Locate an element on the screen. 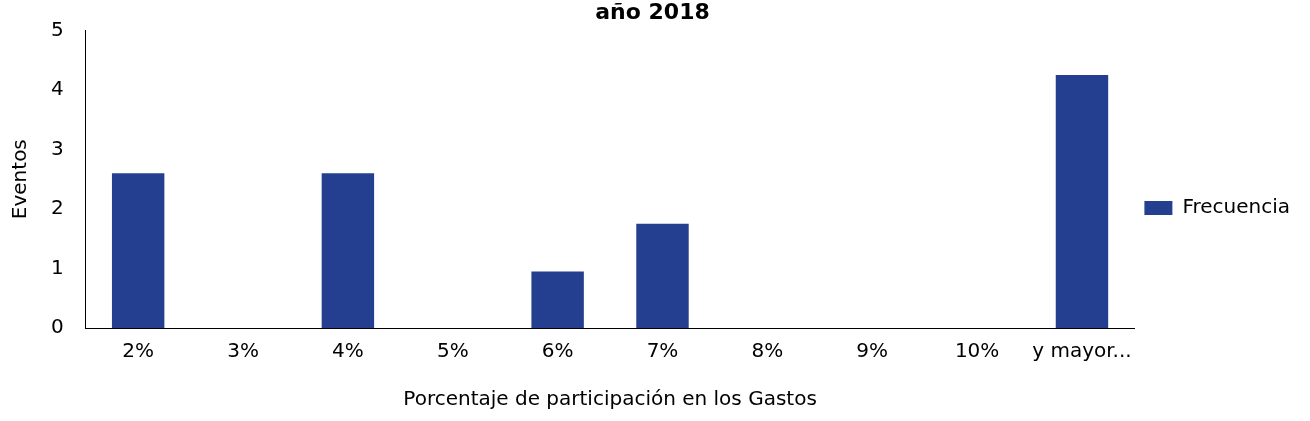 This screenshot has width=1310, height=421. y-tick-label: 2 is located at coordinates (57, 207).